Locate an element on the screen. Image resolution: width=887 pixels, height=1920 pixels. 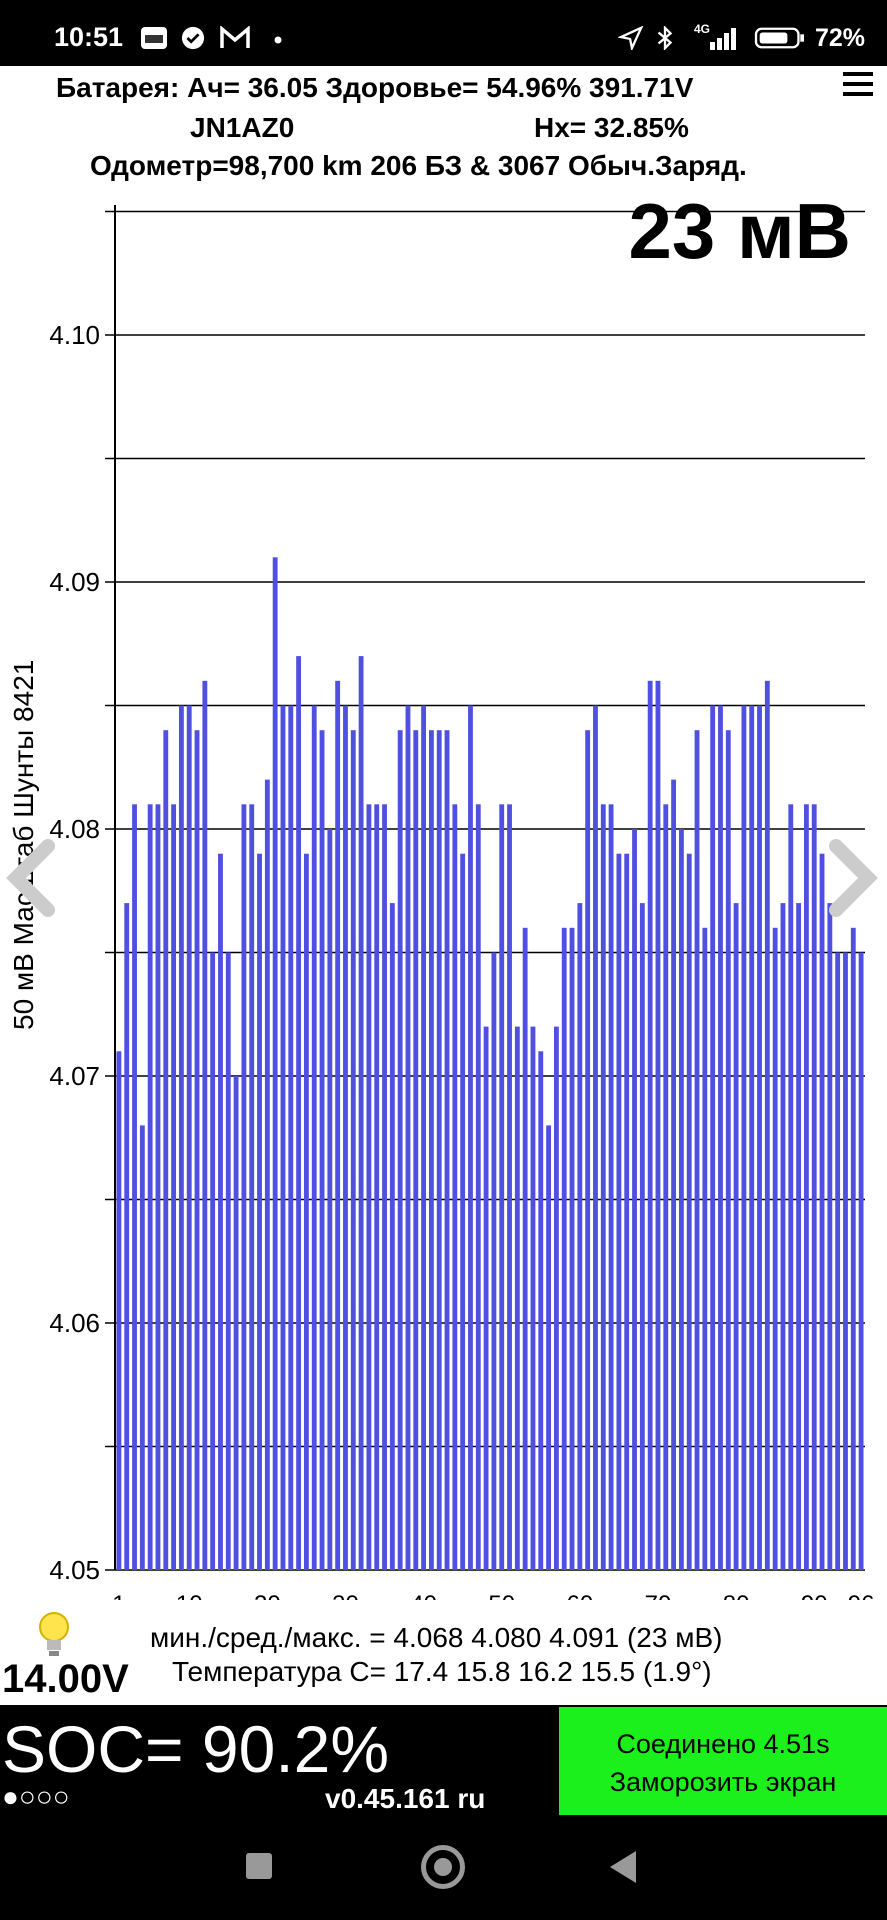
cell-spread-value: 23 мВ is located at coordinates (739, 231).